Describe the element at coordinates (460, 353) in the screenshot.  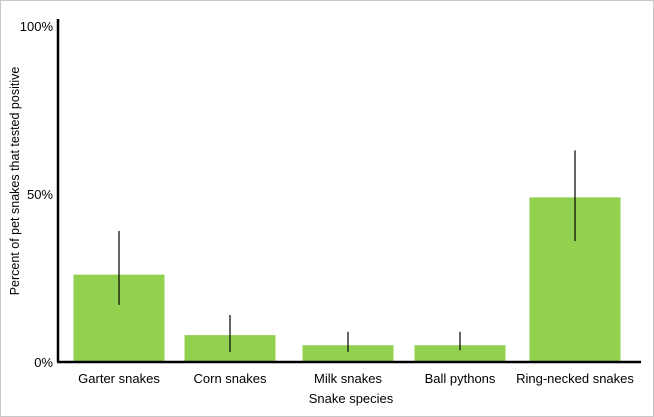
I see `bar-ball-pythons` at that location.